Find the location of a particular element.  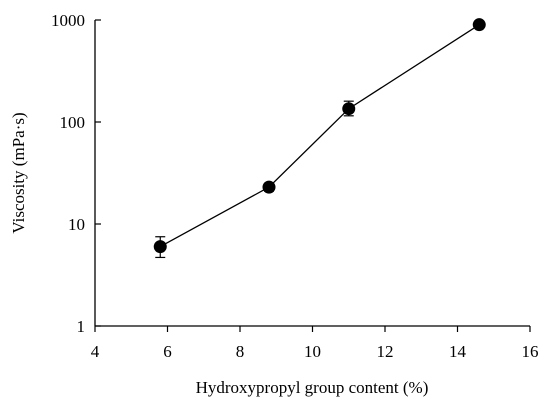

y-axis-title: Viscosity (mPa·s) is located at coordinates (18, 172).